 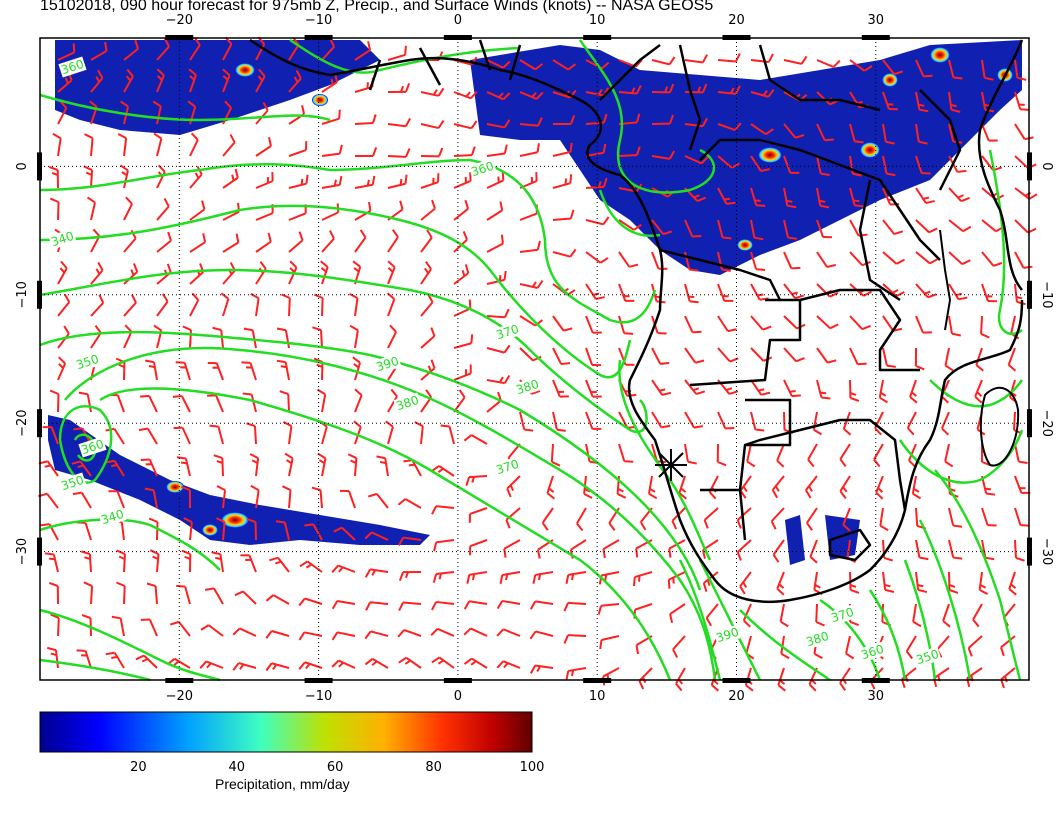 I want to click on lat-tick-label-left: −10, so click(x=22, y=294).